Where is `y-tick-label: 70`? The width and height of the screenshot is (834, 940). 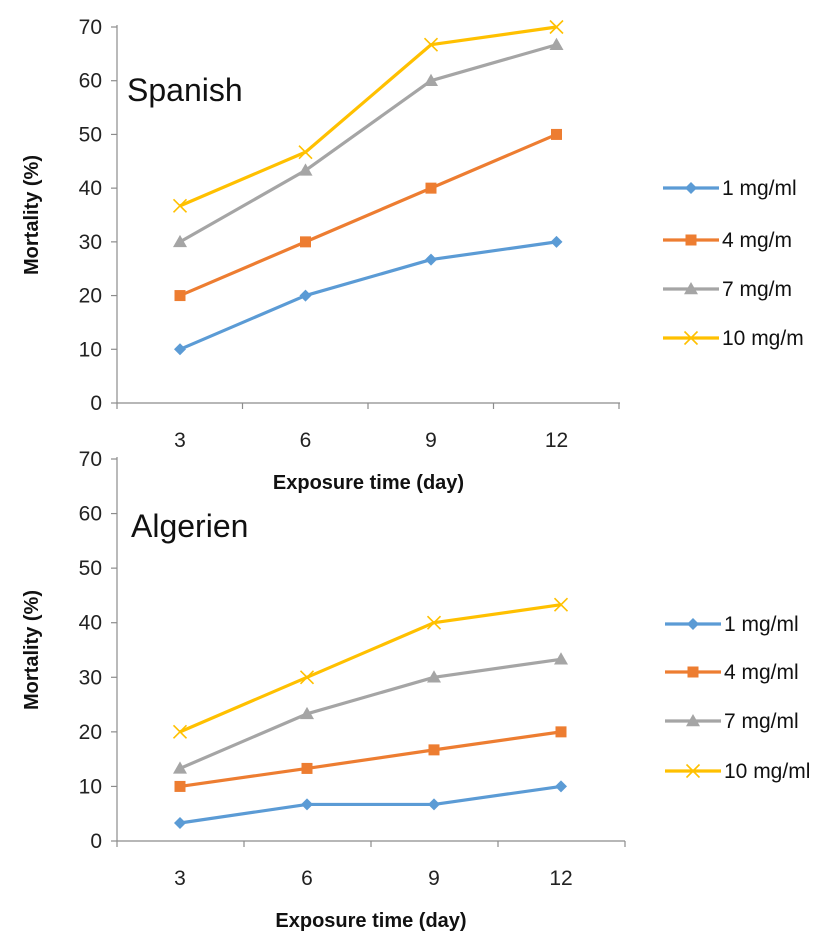 y-tick-label: 70 is located at coordinates (90, 27).